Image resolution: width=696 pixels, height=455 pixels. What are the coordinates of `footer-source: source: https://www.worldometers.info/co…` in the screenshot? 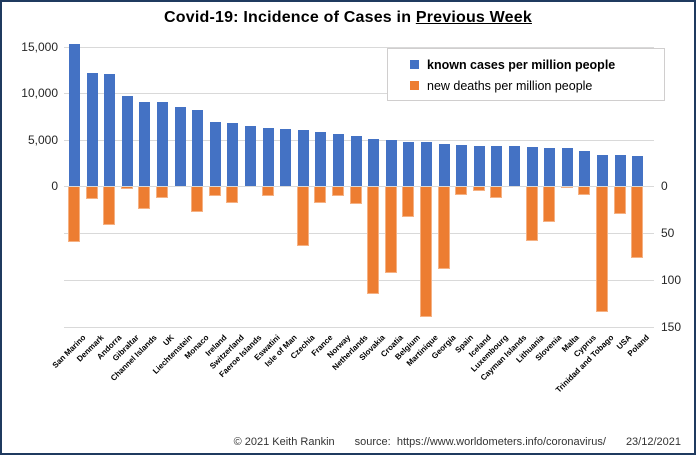 It's located at (480, 442).